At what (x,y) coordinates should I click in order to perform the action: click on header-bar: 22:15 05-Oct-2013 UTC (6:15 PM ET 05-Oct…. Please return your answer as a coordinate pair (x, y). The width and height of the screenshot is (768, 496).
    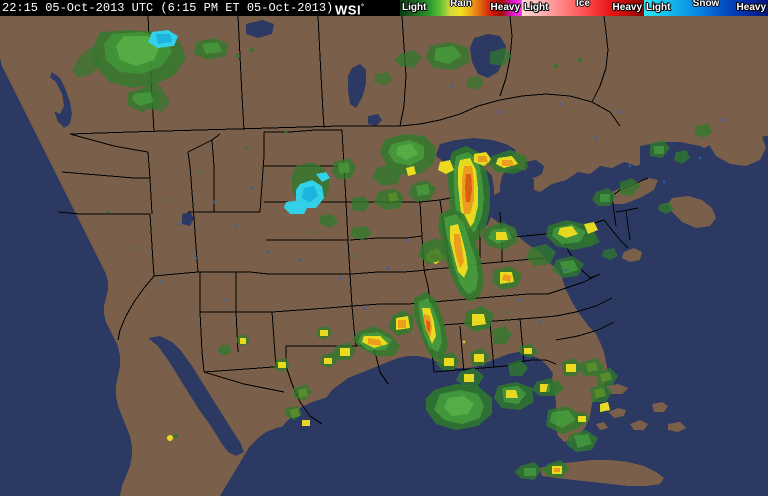
    Looking at the image, I should click on (384, 9).